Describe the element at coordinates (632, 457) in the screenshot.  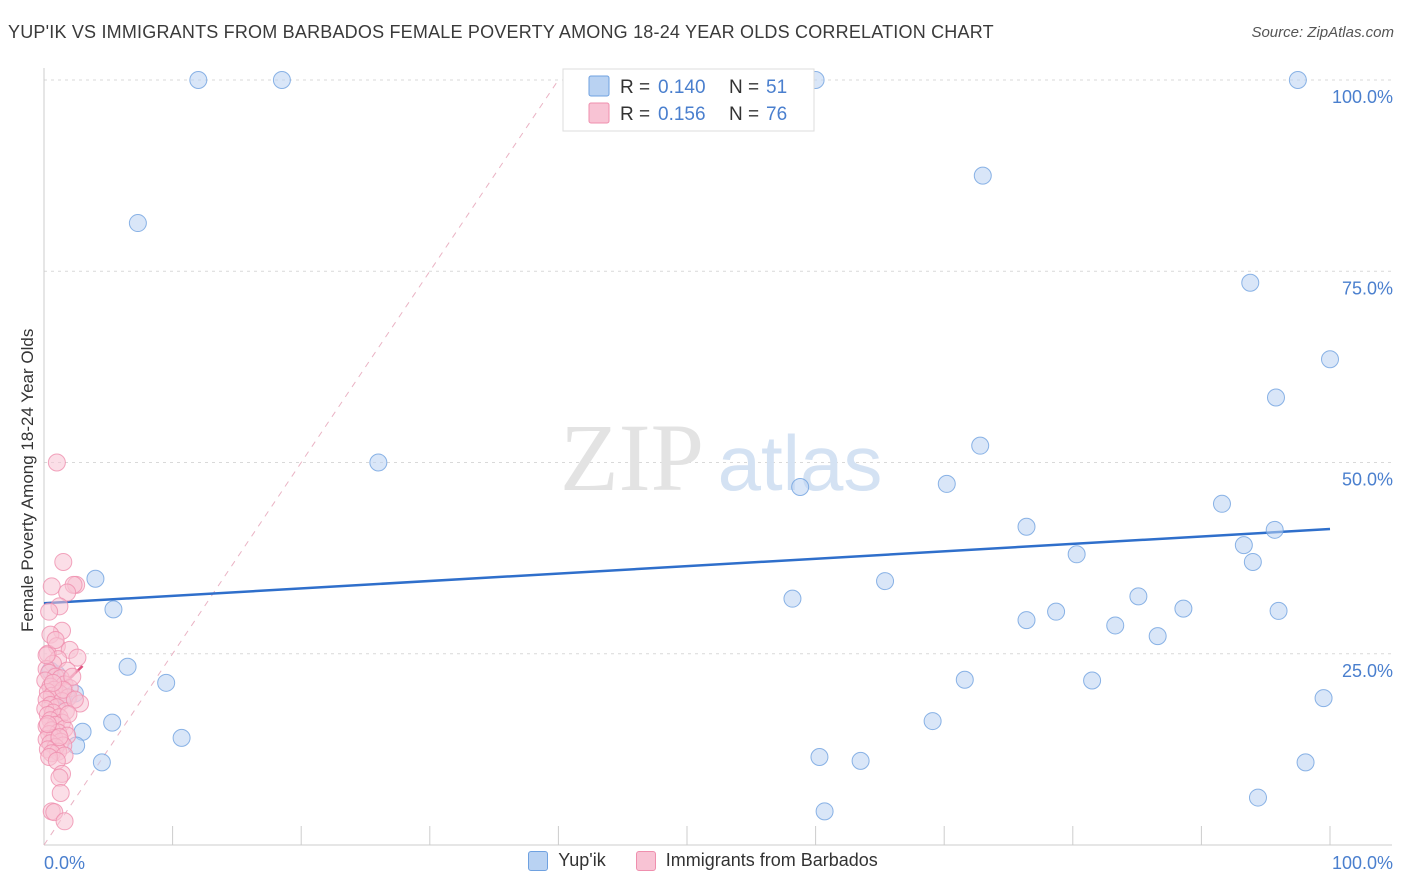
I see `watermark-zip: ZIP` at that location.